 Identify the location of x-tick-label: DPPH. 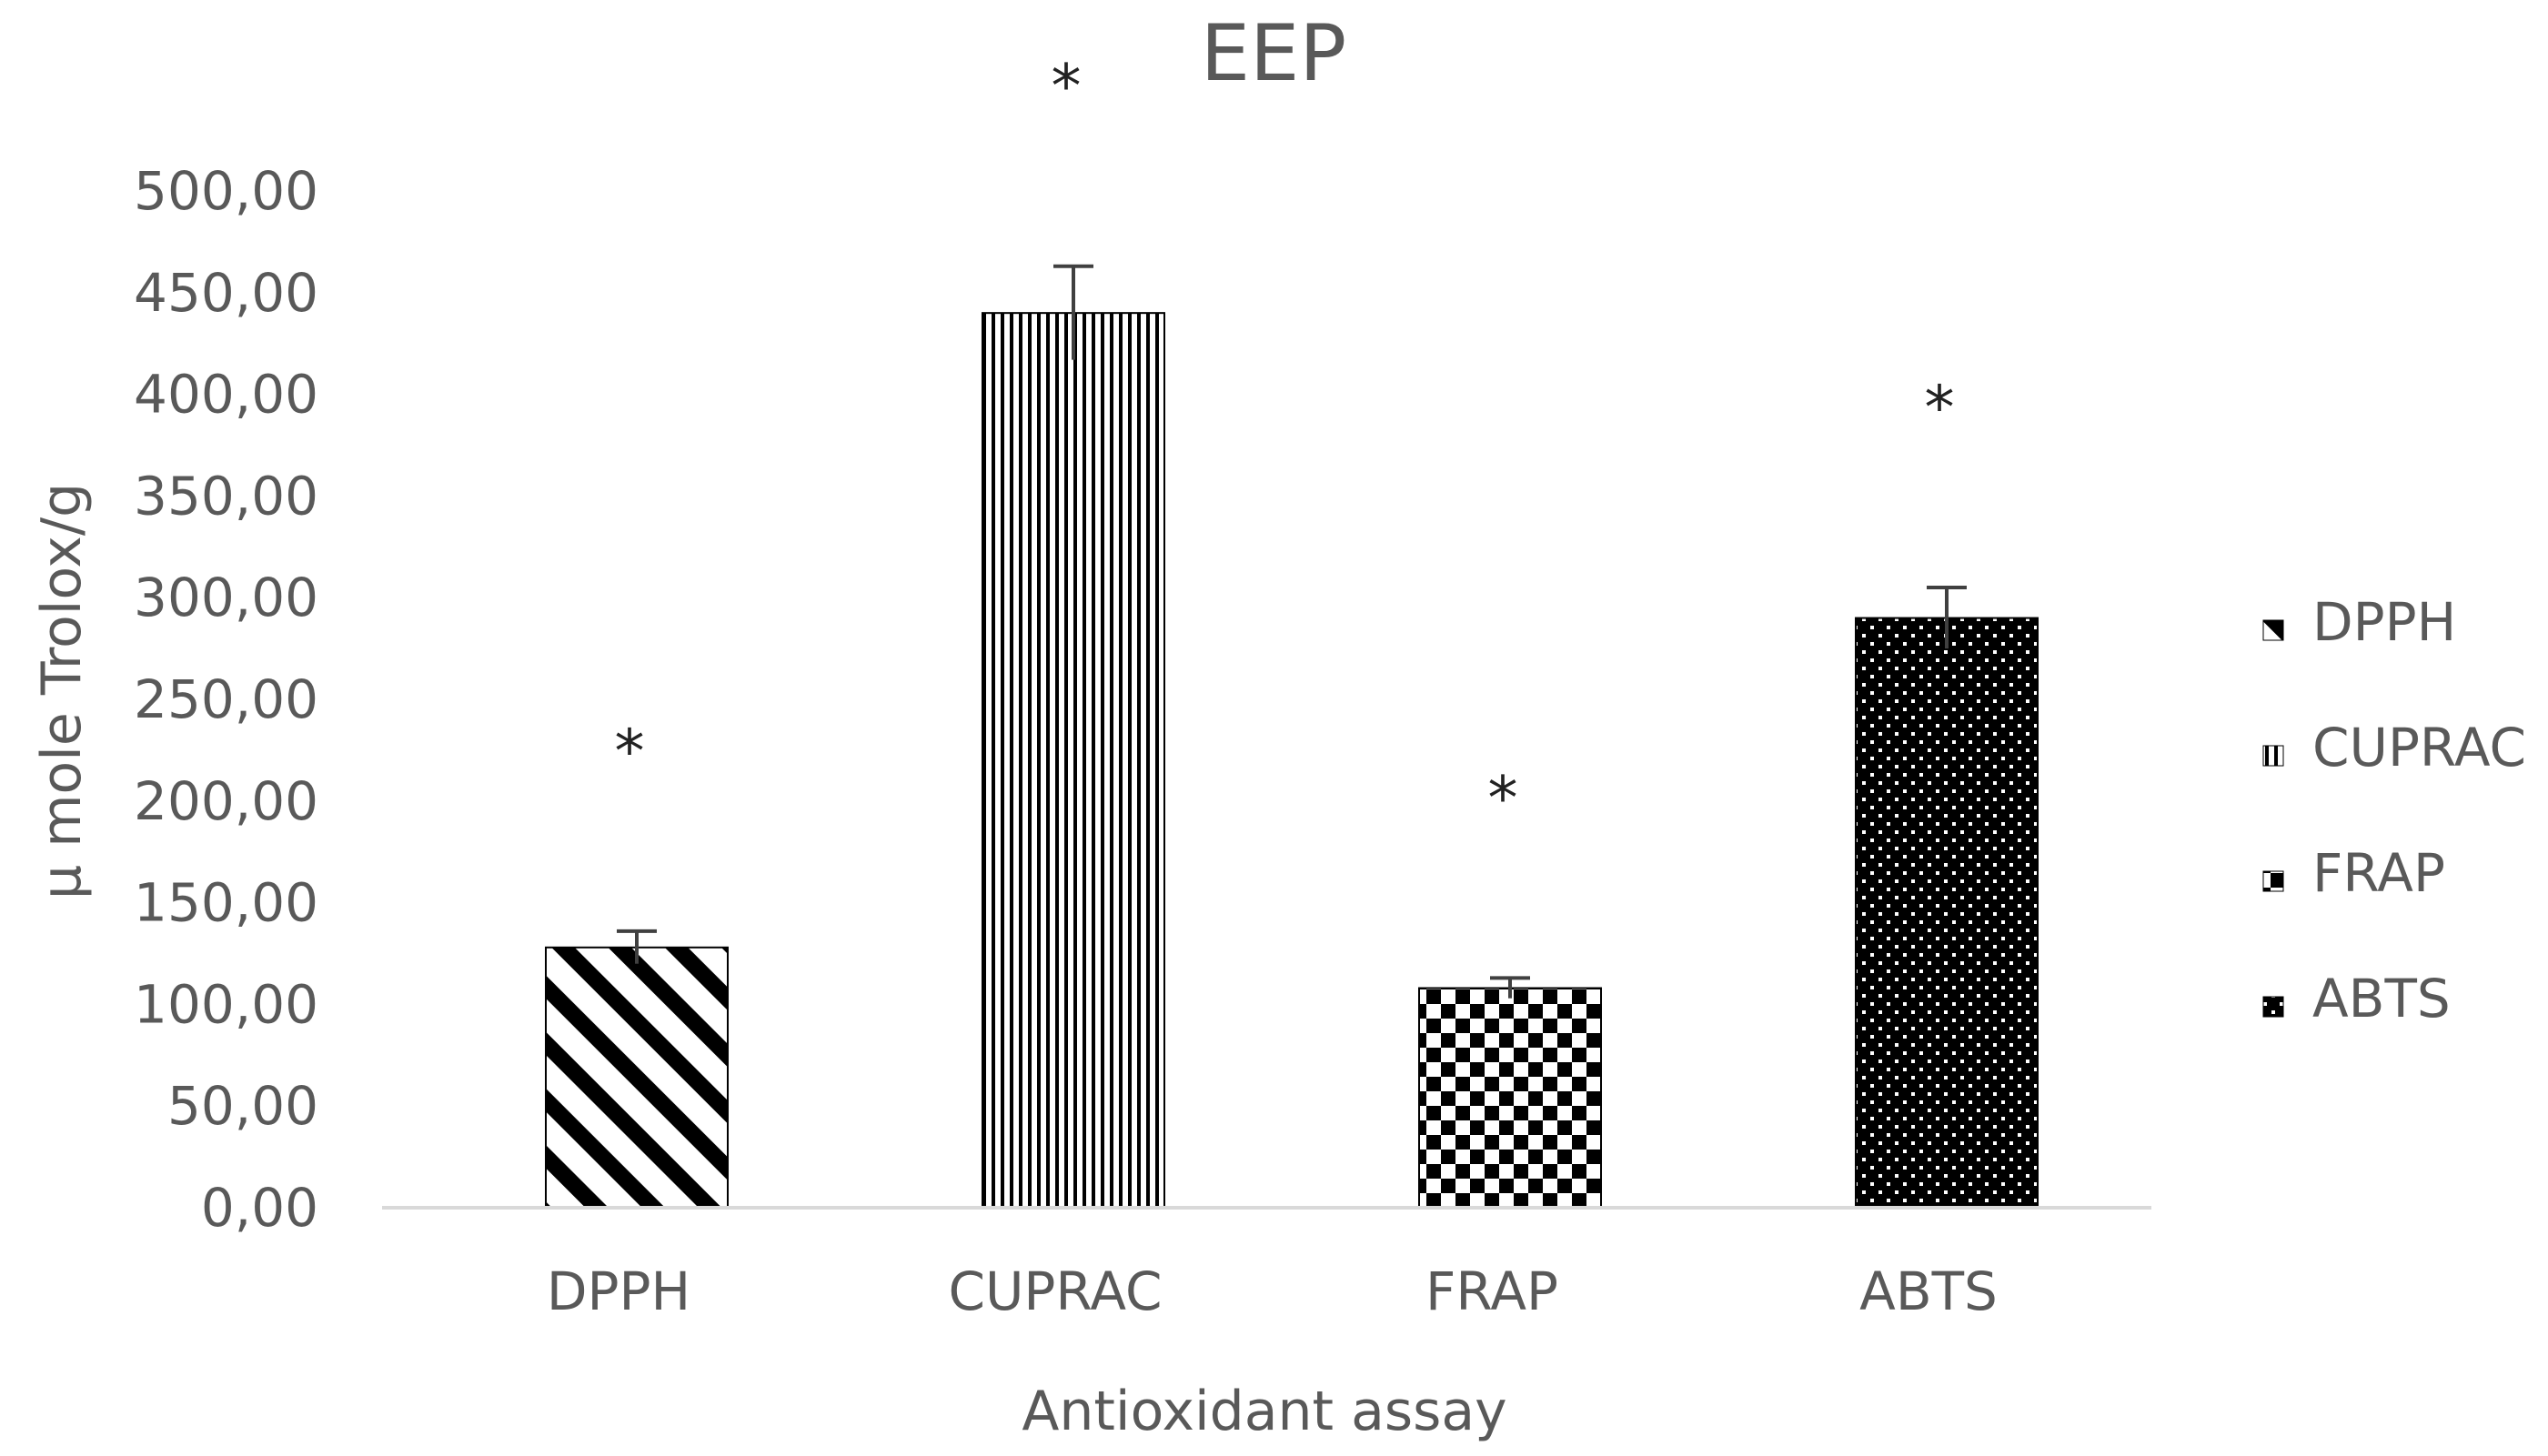
(618, 1291).